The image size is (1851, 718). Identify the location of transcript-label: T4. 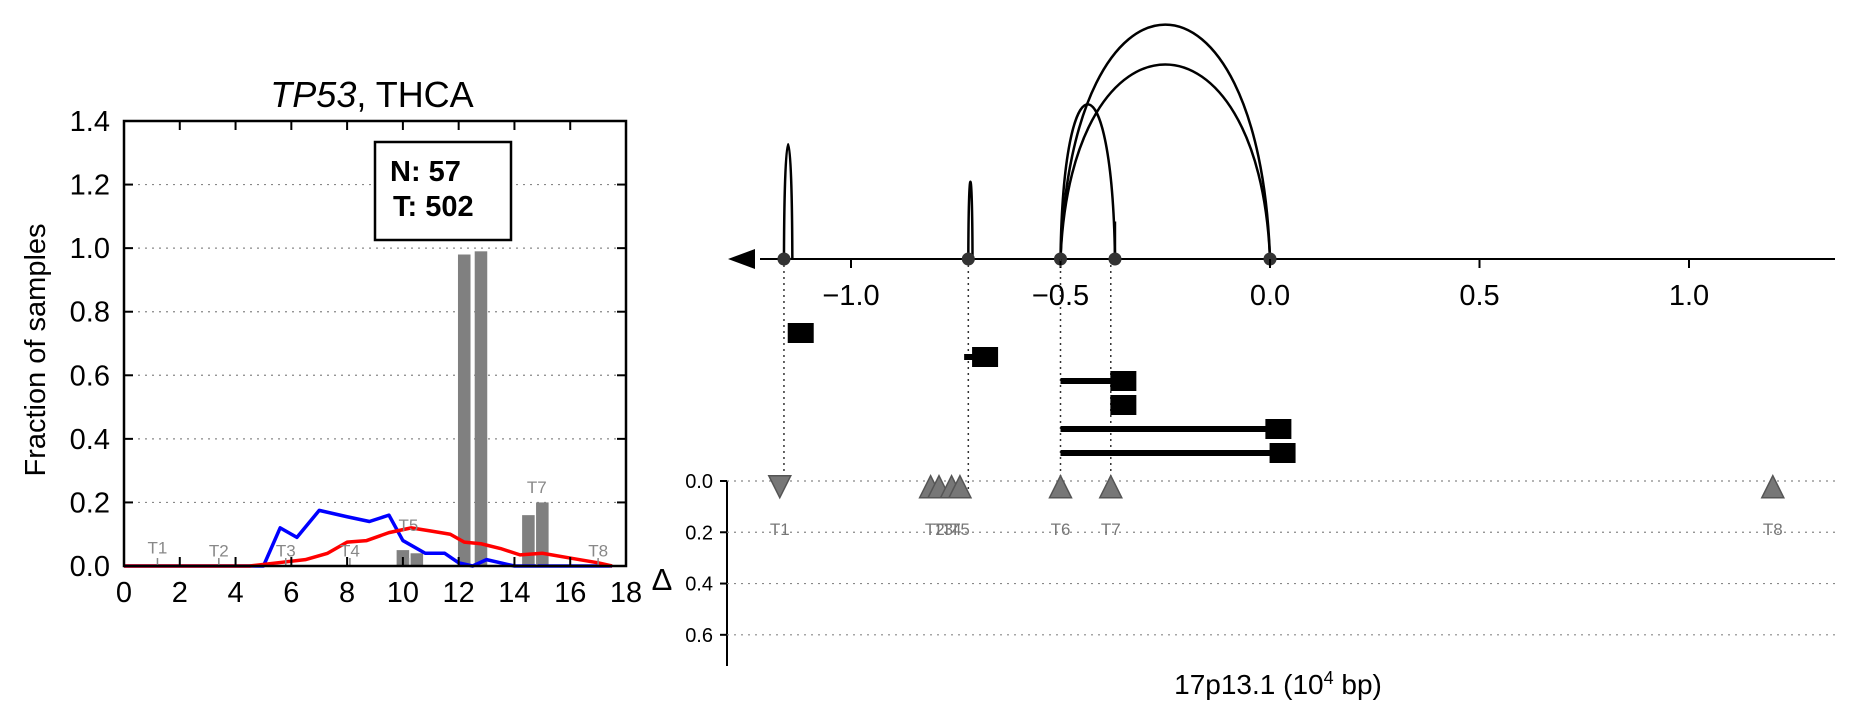
(350, 550).